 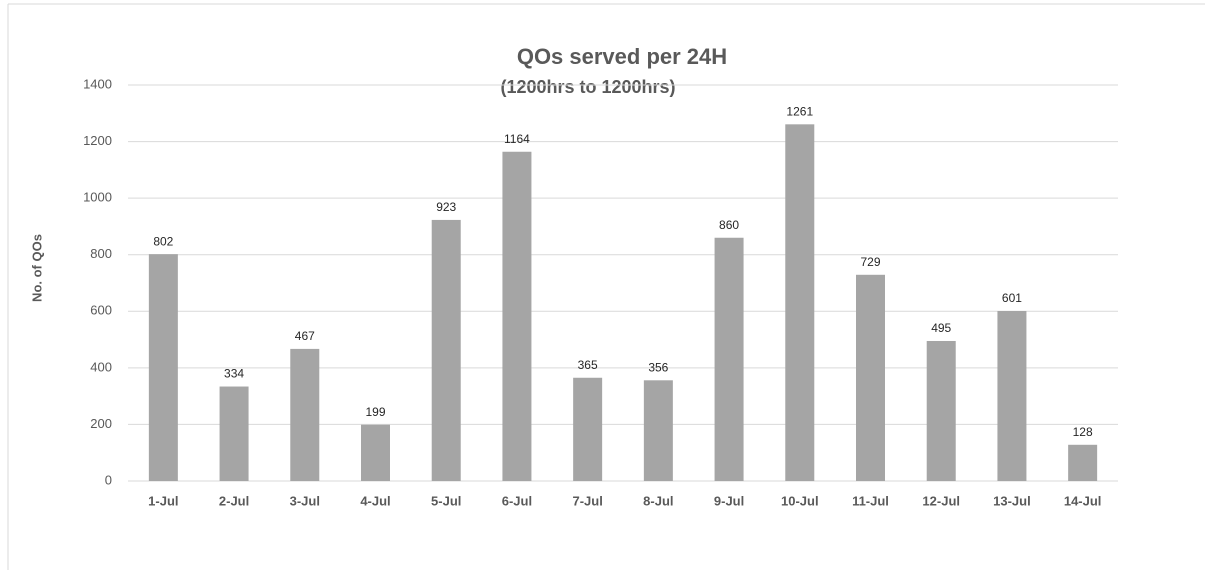 I want to click on data-label: 802, so click(x=163, y=241).